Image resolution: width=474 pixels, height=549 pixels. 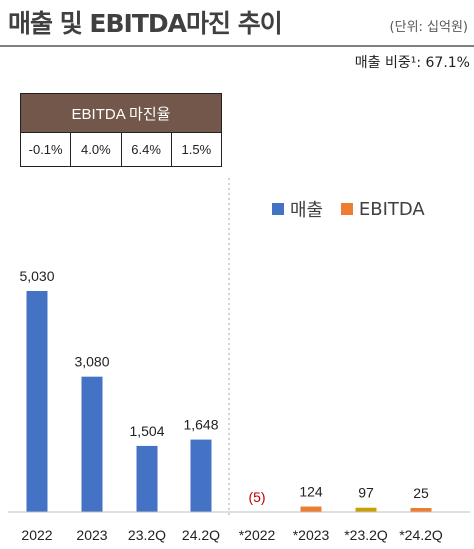 I want to click on x-tick-ebitda-2022: *2022, so click(x=257, y=535).